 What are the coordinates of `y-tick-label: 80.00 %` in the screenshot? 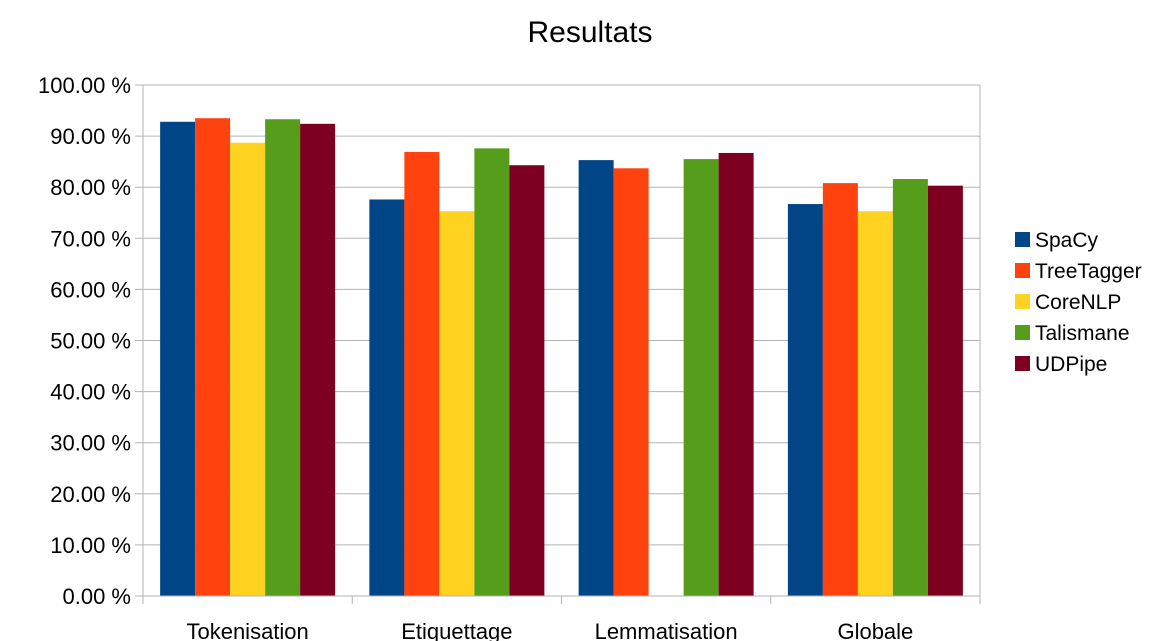 It's located at (90, 187).